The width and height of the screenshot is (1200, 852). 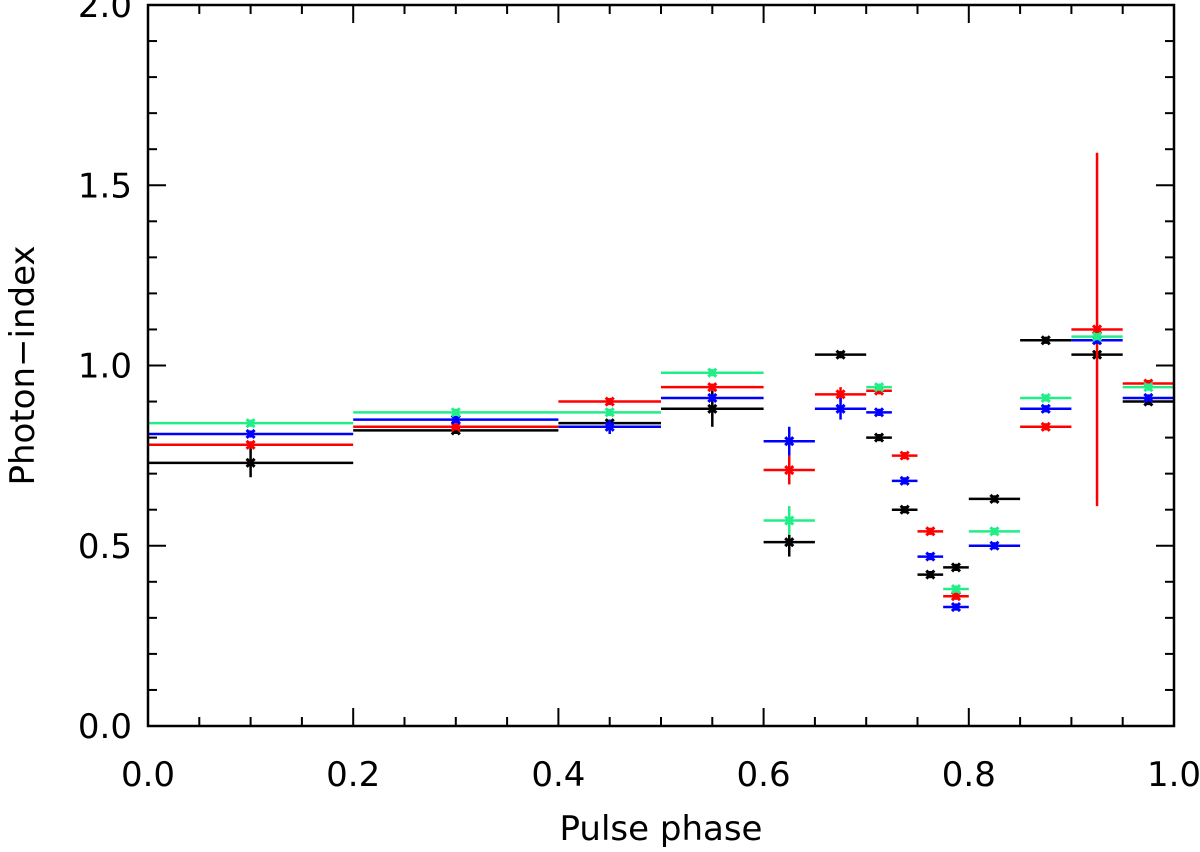 I want to click on x-tick-label: 0.4, so click(x=558, y=775).